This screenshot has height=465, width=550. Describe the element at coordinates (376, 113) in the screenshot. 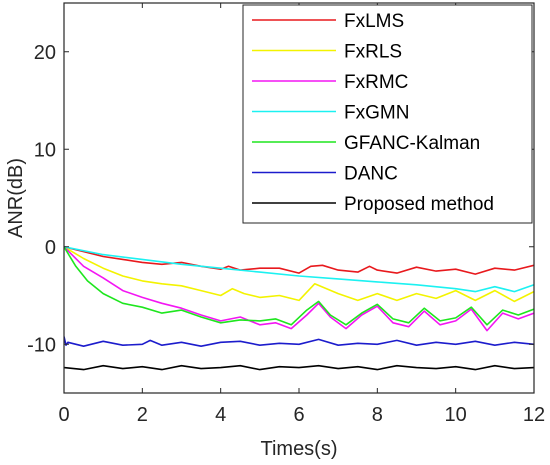

I see `legend-label-3: FxGMN` at that location.